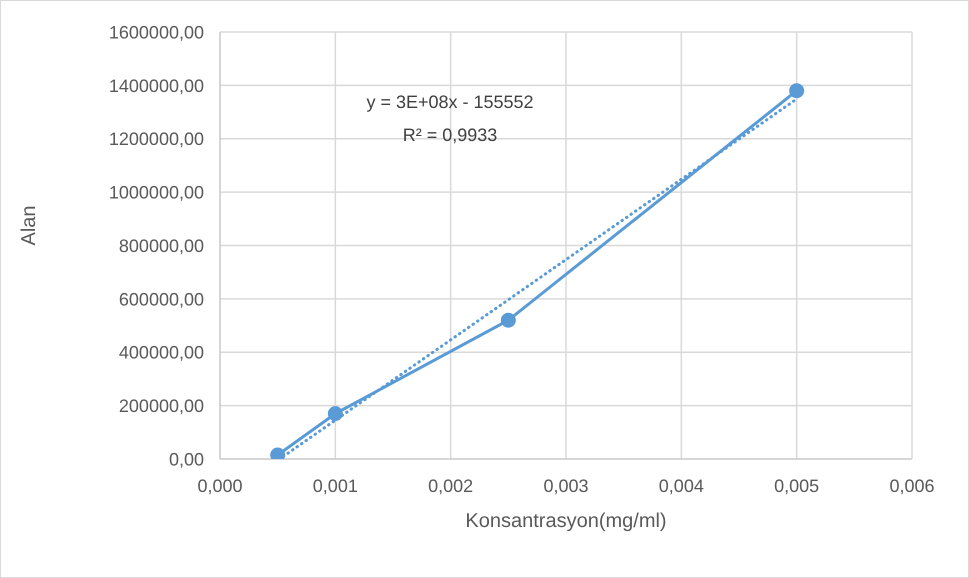 The height and width of the screenshot is (578, 969). What do you see at coordinates (220, 486) in the screenshot?
I see `x-tick-label: 0,000` at bounding box center [220, 486].